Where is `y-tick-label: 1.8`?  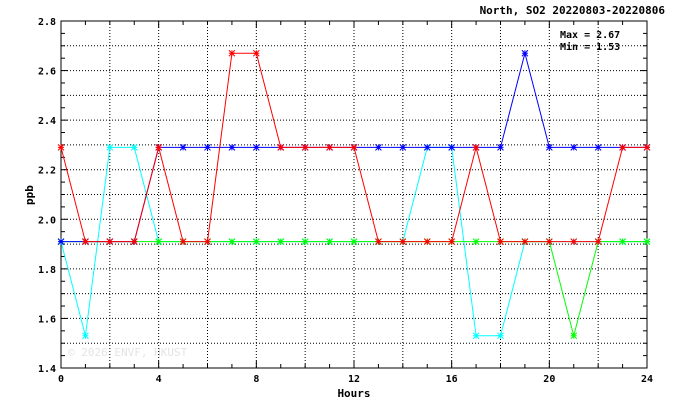 y-tick-label: 1.8 is located at coordinates (47, 270).